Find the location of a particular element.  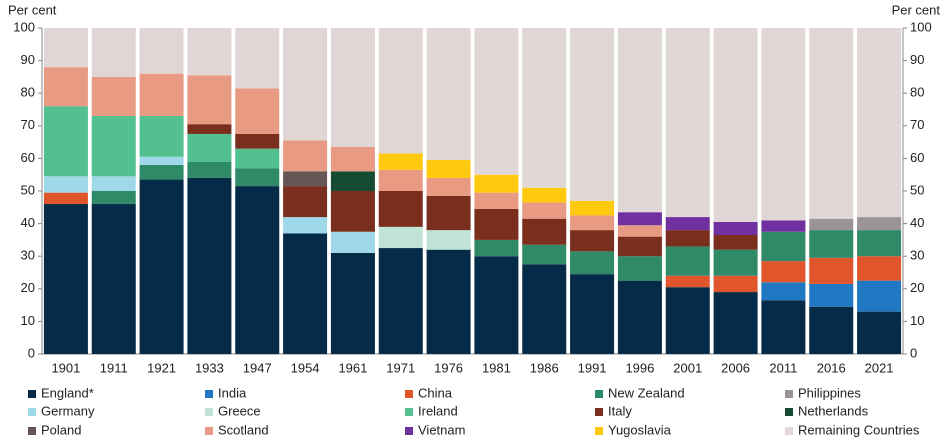

y-tick-label: 100 is located at coordinates (24, 26).